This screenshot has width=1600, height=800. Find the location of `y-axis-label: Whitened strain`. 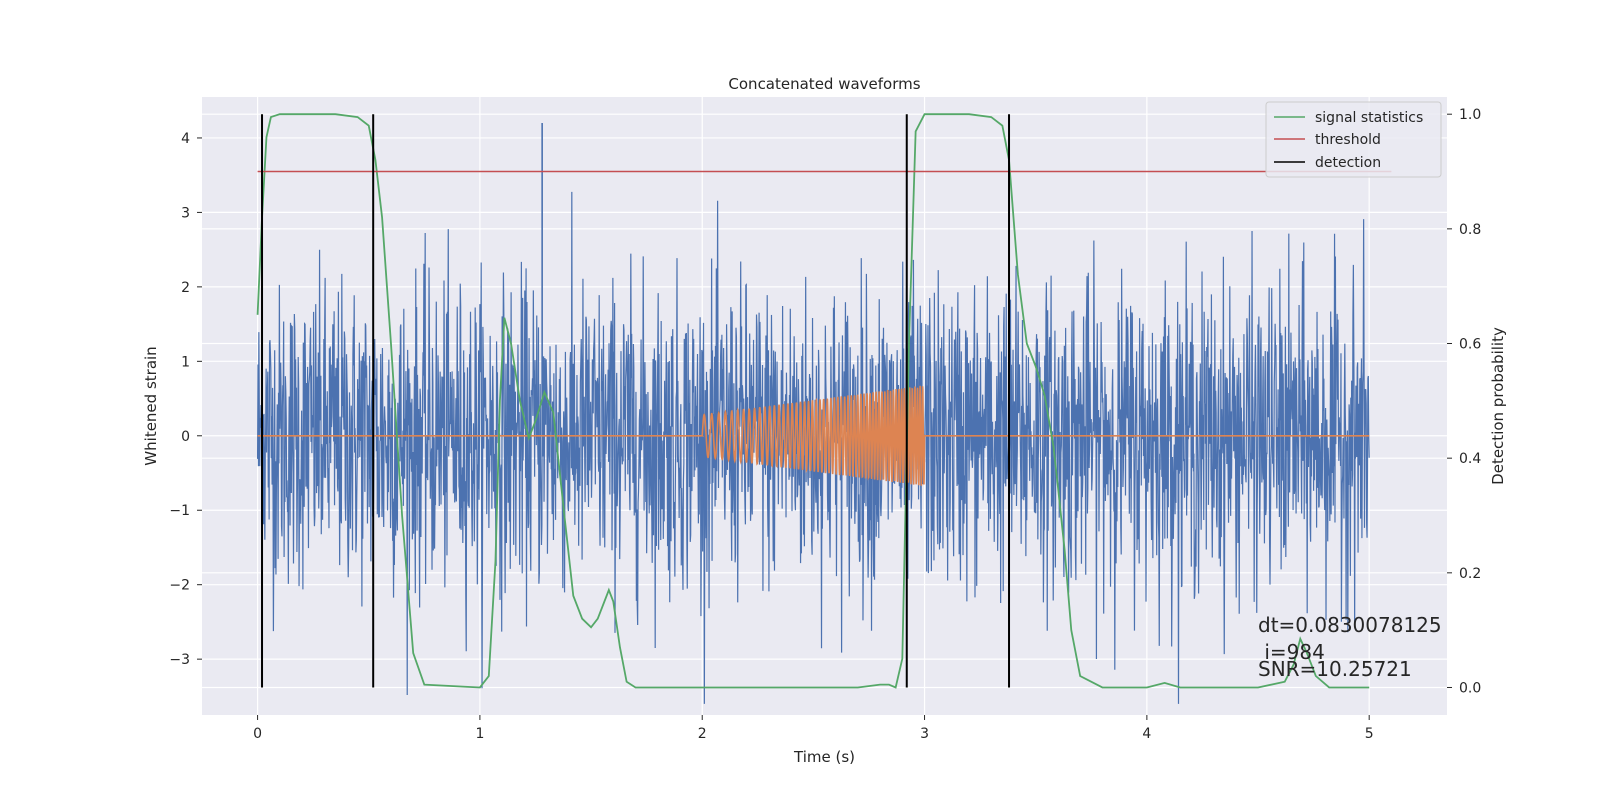

y-axis-label: Whitened strain is located at coordinates (151, 405).